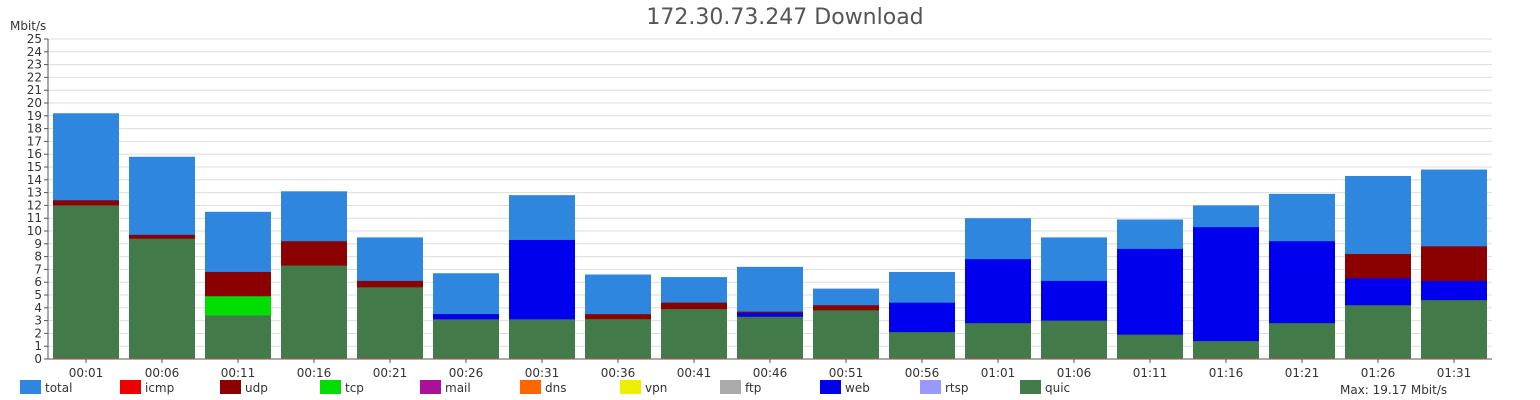 This screenshot has height=400, width=1540. What do you see at coordinates (555, 388) in the screenshot?
I see `legend-label-dns: dns` at bounding box center [555, 388].